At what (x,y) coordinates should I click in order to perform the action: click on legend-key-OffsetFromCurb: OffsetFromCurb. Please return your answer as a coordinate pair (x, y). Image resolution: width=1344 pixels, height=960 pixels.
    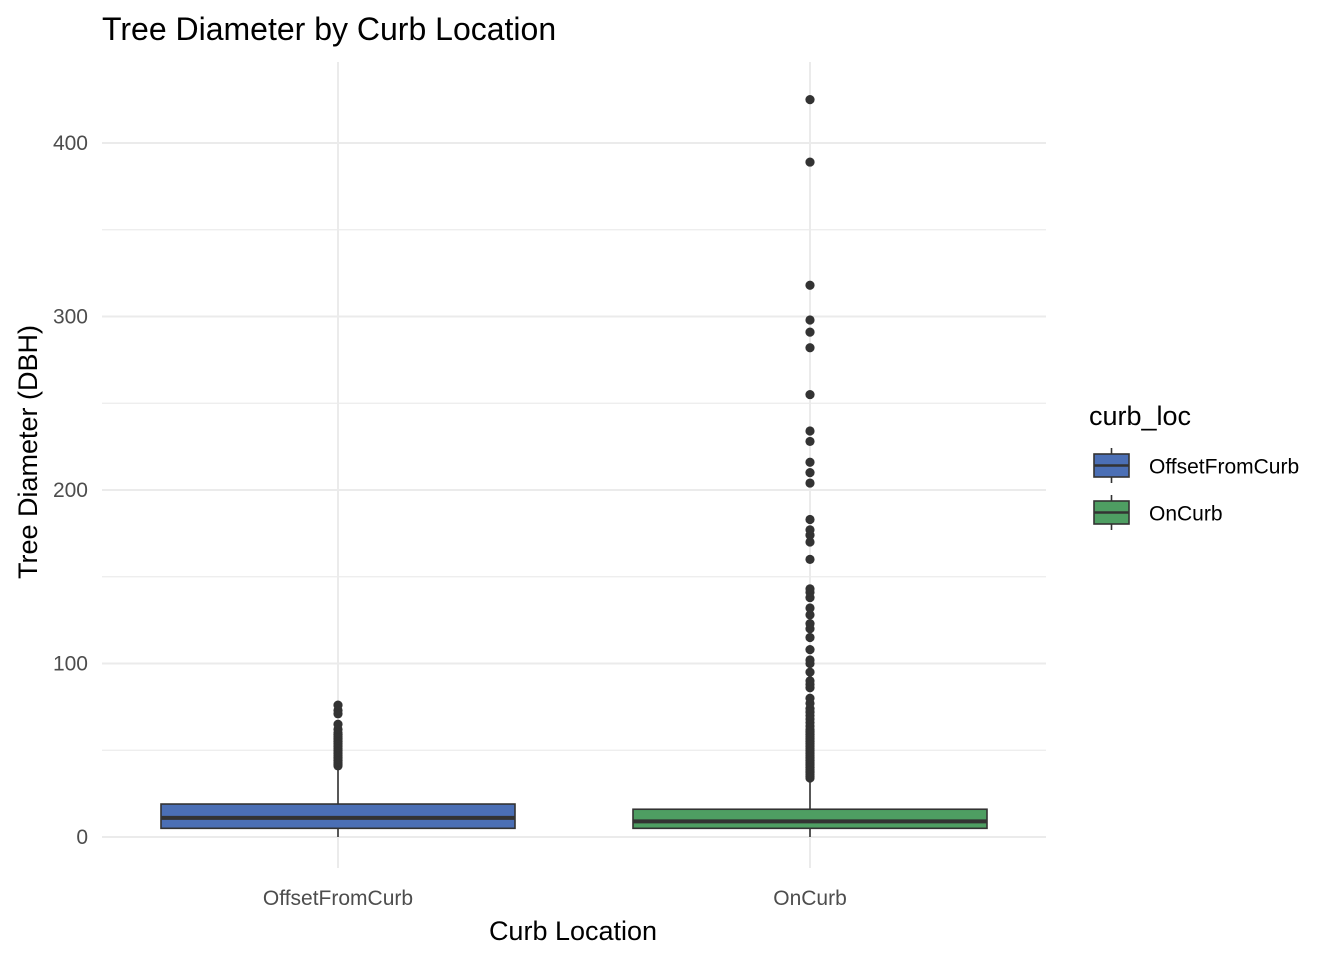
    Looking at the image, I should click on (1196, 465).